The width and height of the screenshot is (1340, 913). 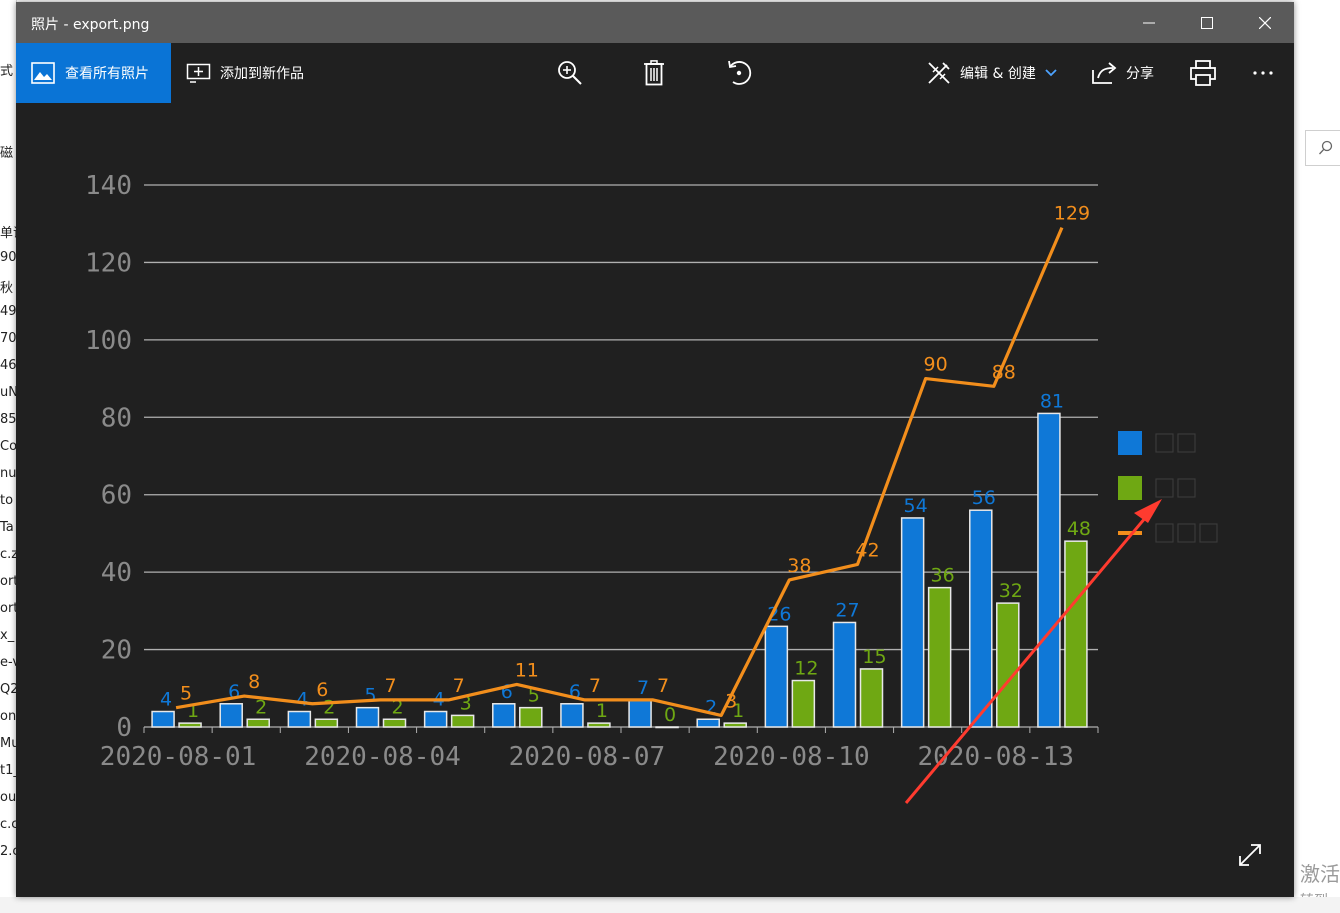 What do you see at coordinates (8, 554) in the screenshot?
I see `background-text-fragment: c.z` at bounding box center [8, 554].